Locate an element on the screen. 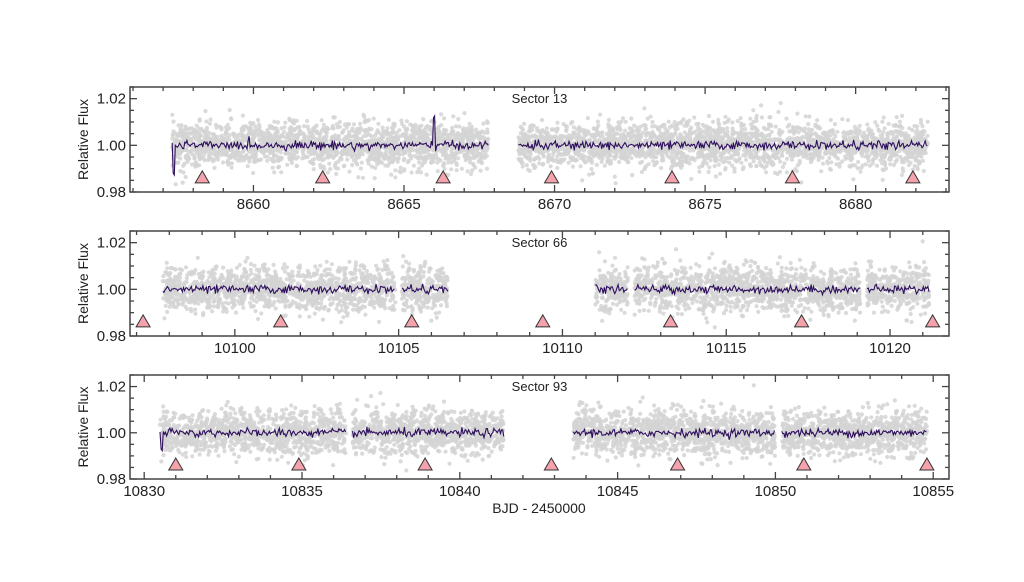  sector-label: Sector 13 is located at coordinates (540, 98).